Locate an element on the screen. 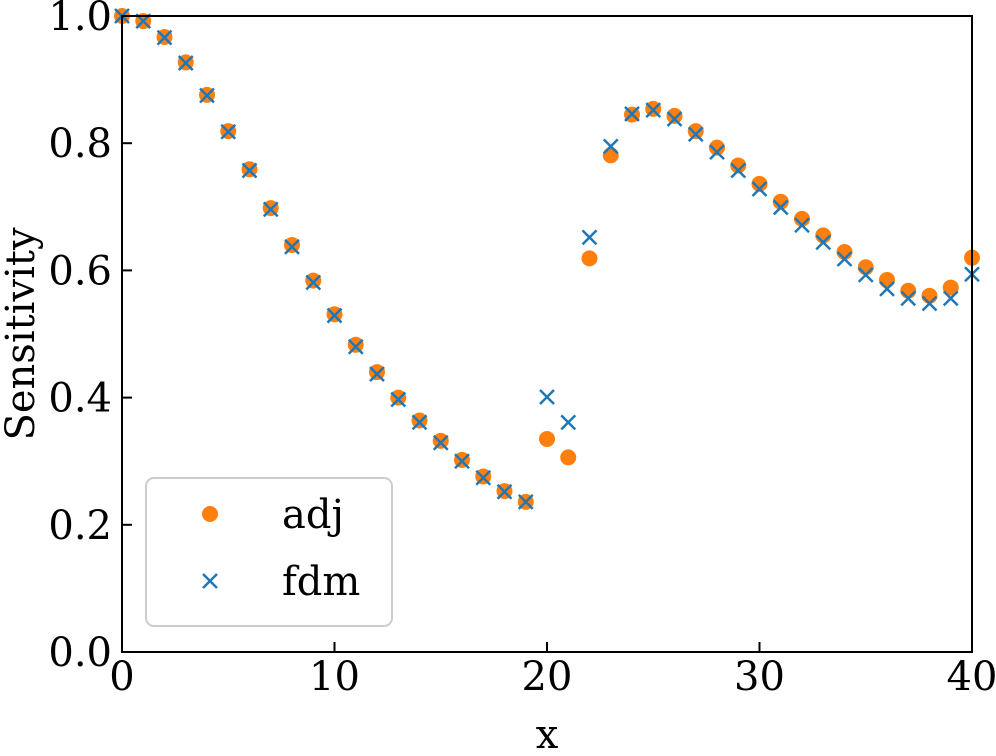 The height and width of the screenshot is (756, 996). legend-icon-adj is located at coordinates (210, 514).